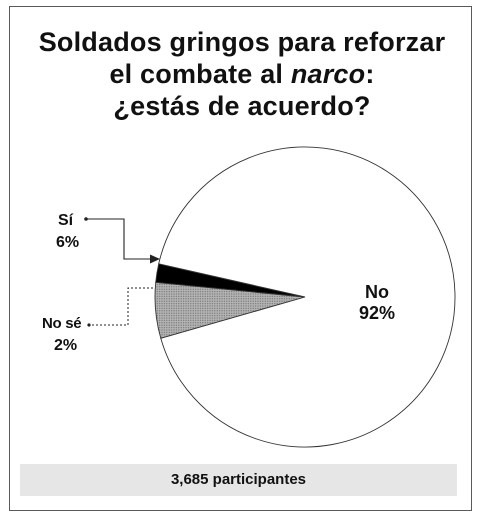 The height and width of the screenshot is (523, 484). I want to click on label-no-se: No sé, so click(61, 323).